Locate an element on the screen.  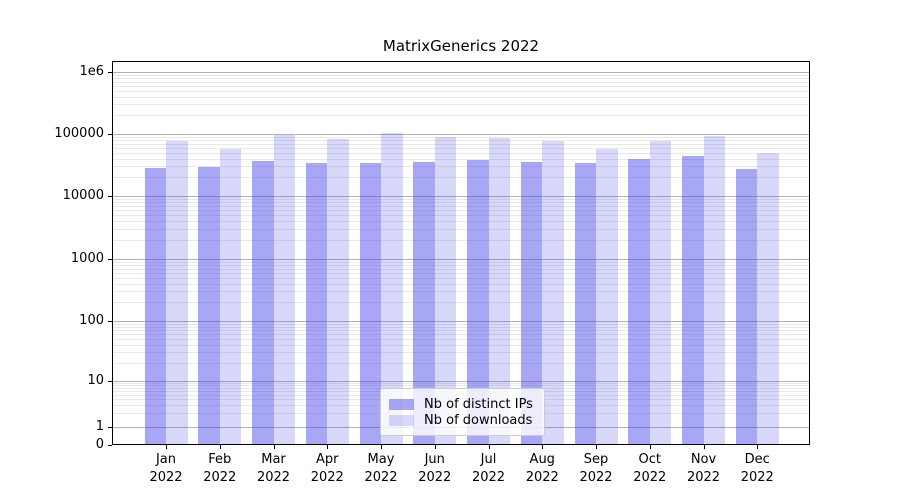
x-tick-label-line: Nov is located at coordinates (703, 459).